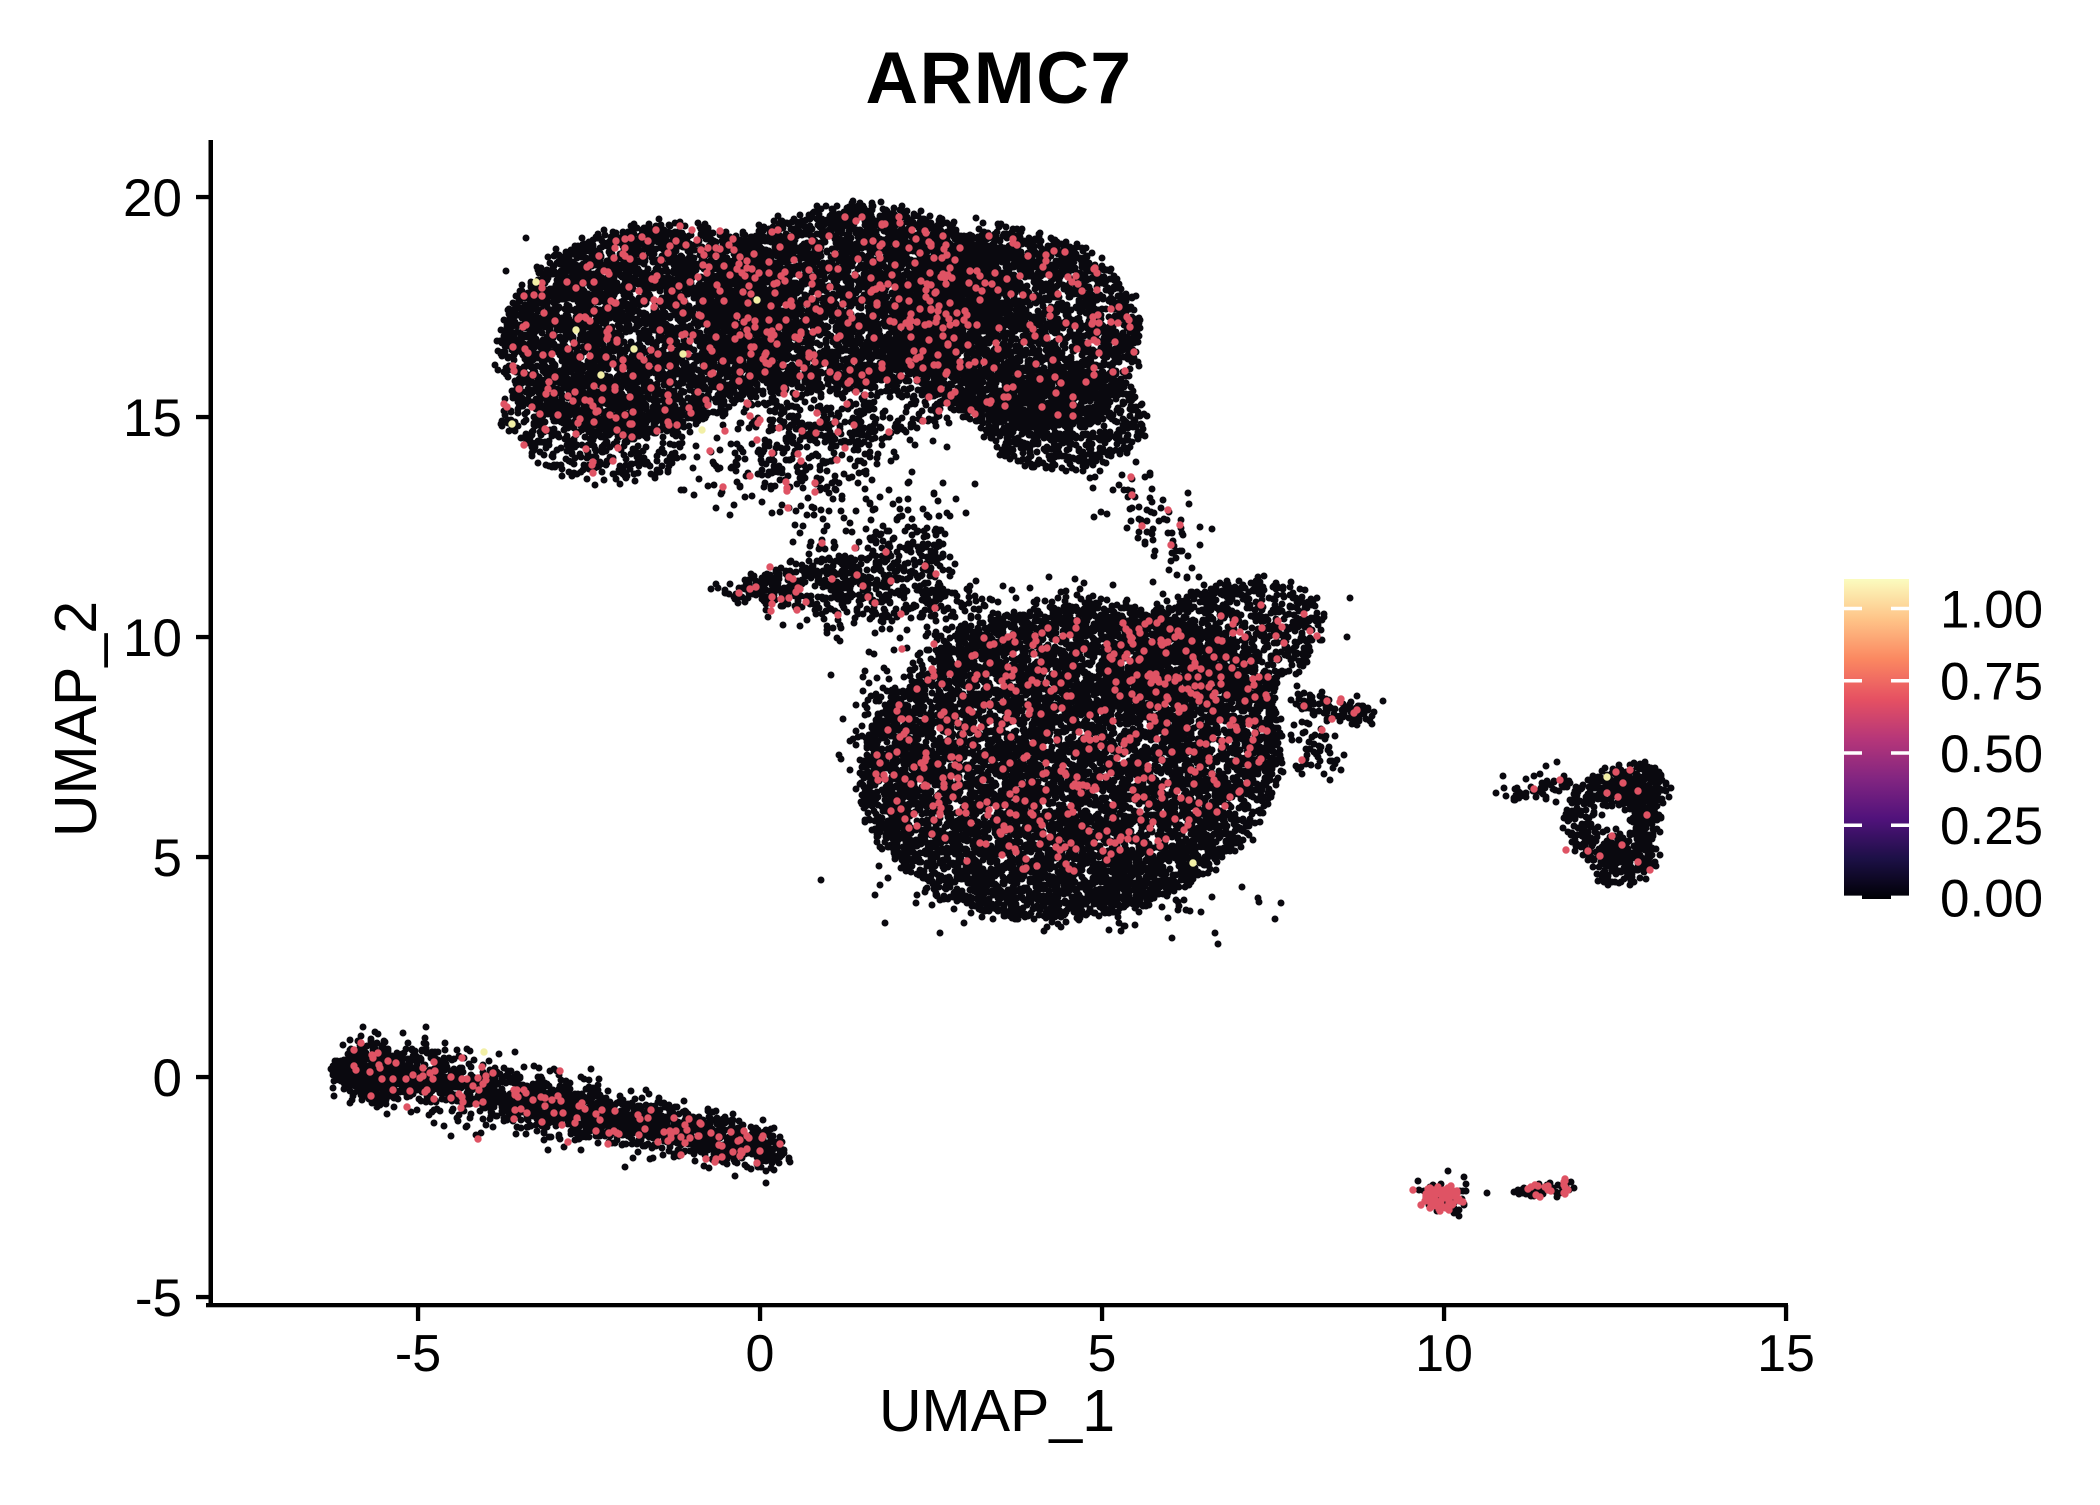 This screenshot has height=1505, width=2100. I want to click on svg-text: 20, so click(152, 198).